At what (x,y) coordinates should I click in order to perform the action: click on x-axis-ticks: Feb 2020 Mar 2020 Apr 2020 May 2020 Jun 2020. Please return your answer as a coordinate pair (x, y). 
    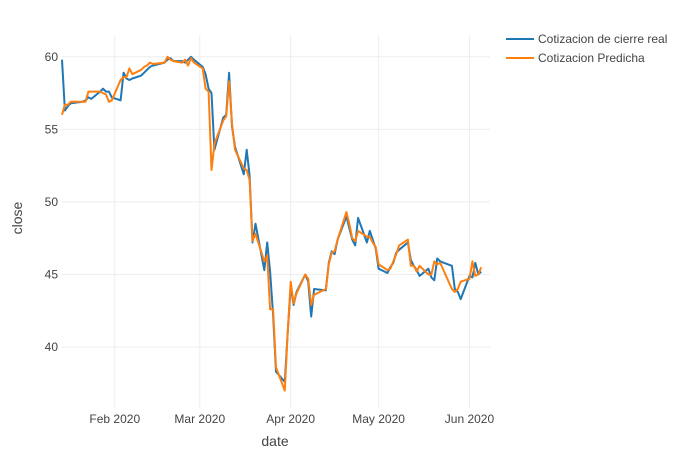
    Looking at the image, I should click on (291, 419).